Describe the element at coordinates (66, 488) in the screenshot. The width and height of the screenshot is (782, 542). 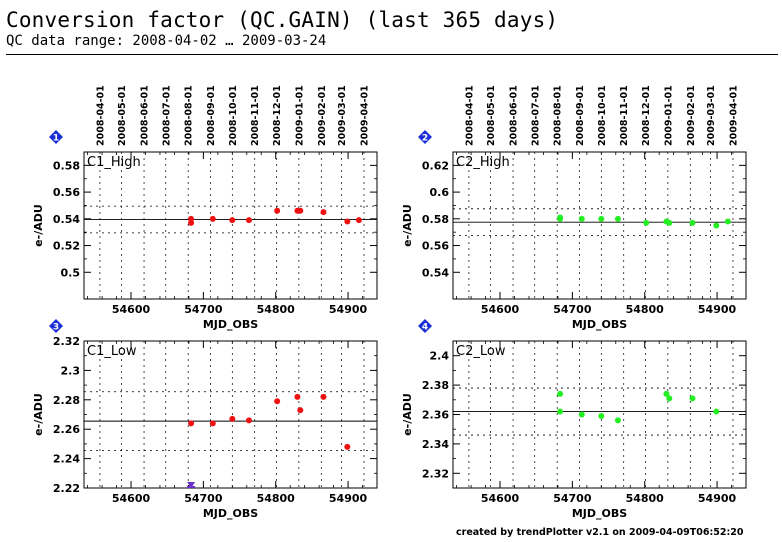
I see `y-tick-label: 2.22` at that location.